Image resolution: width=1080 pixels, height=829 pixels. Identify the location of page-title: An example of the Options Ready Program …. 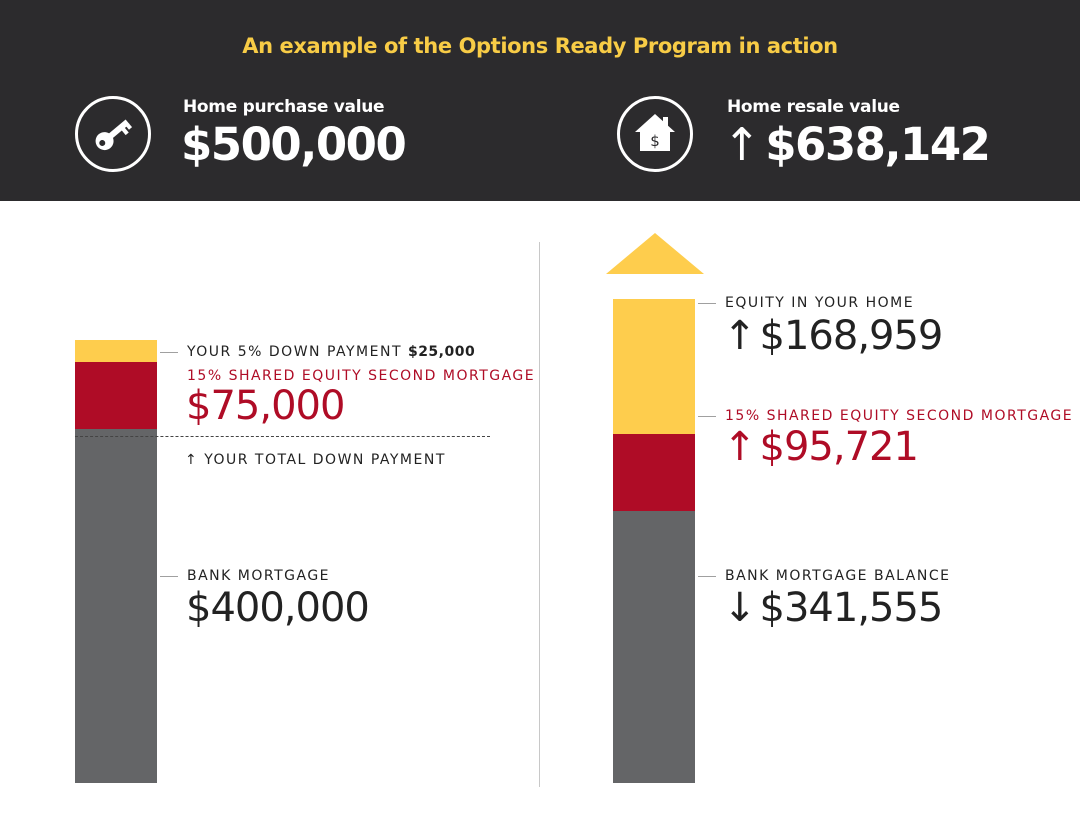
(540, 46).